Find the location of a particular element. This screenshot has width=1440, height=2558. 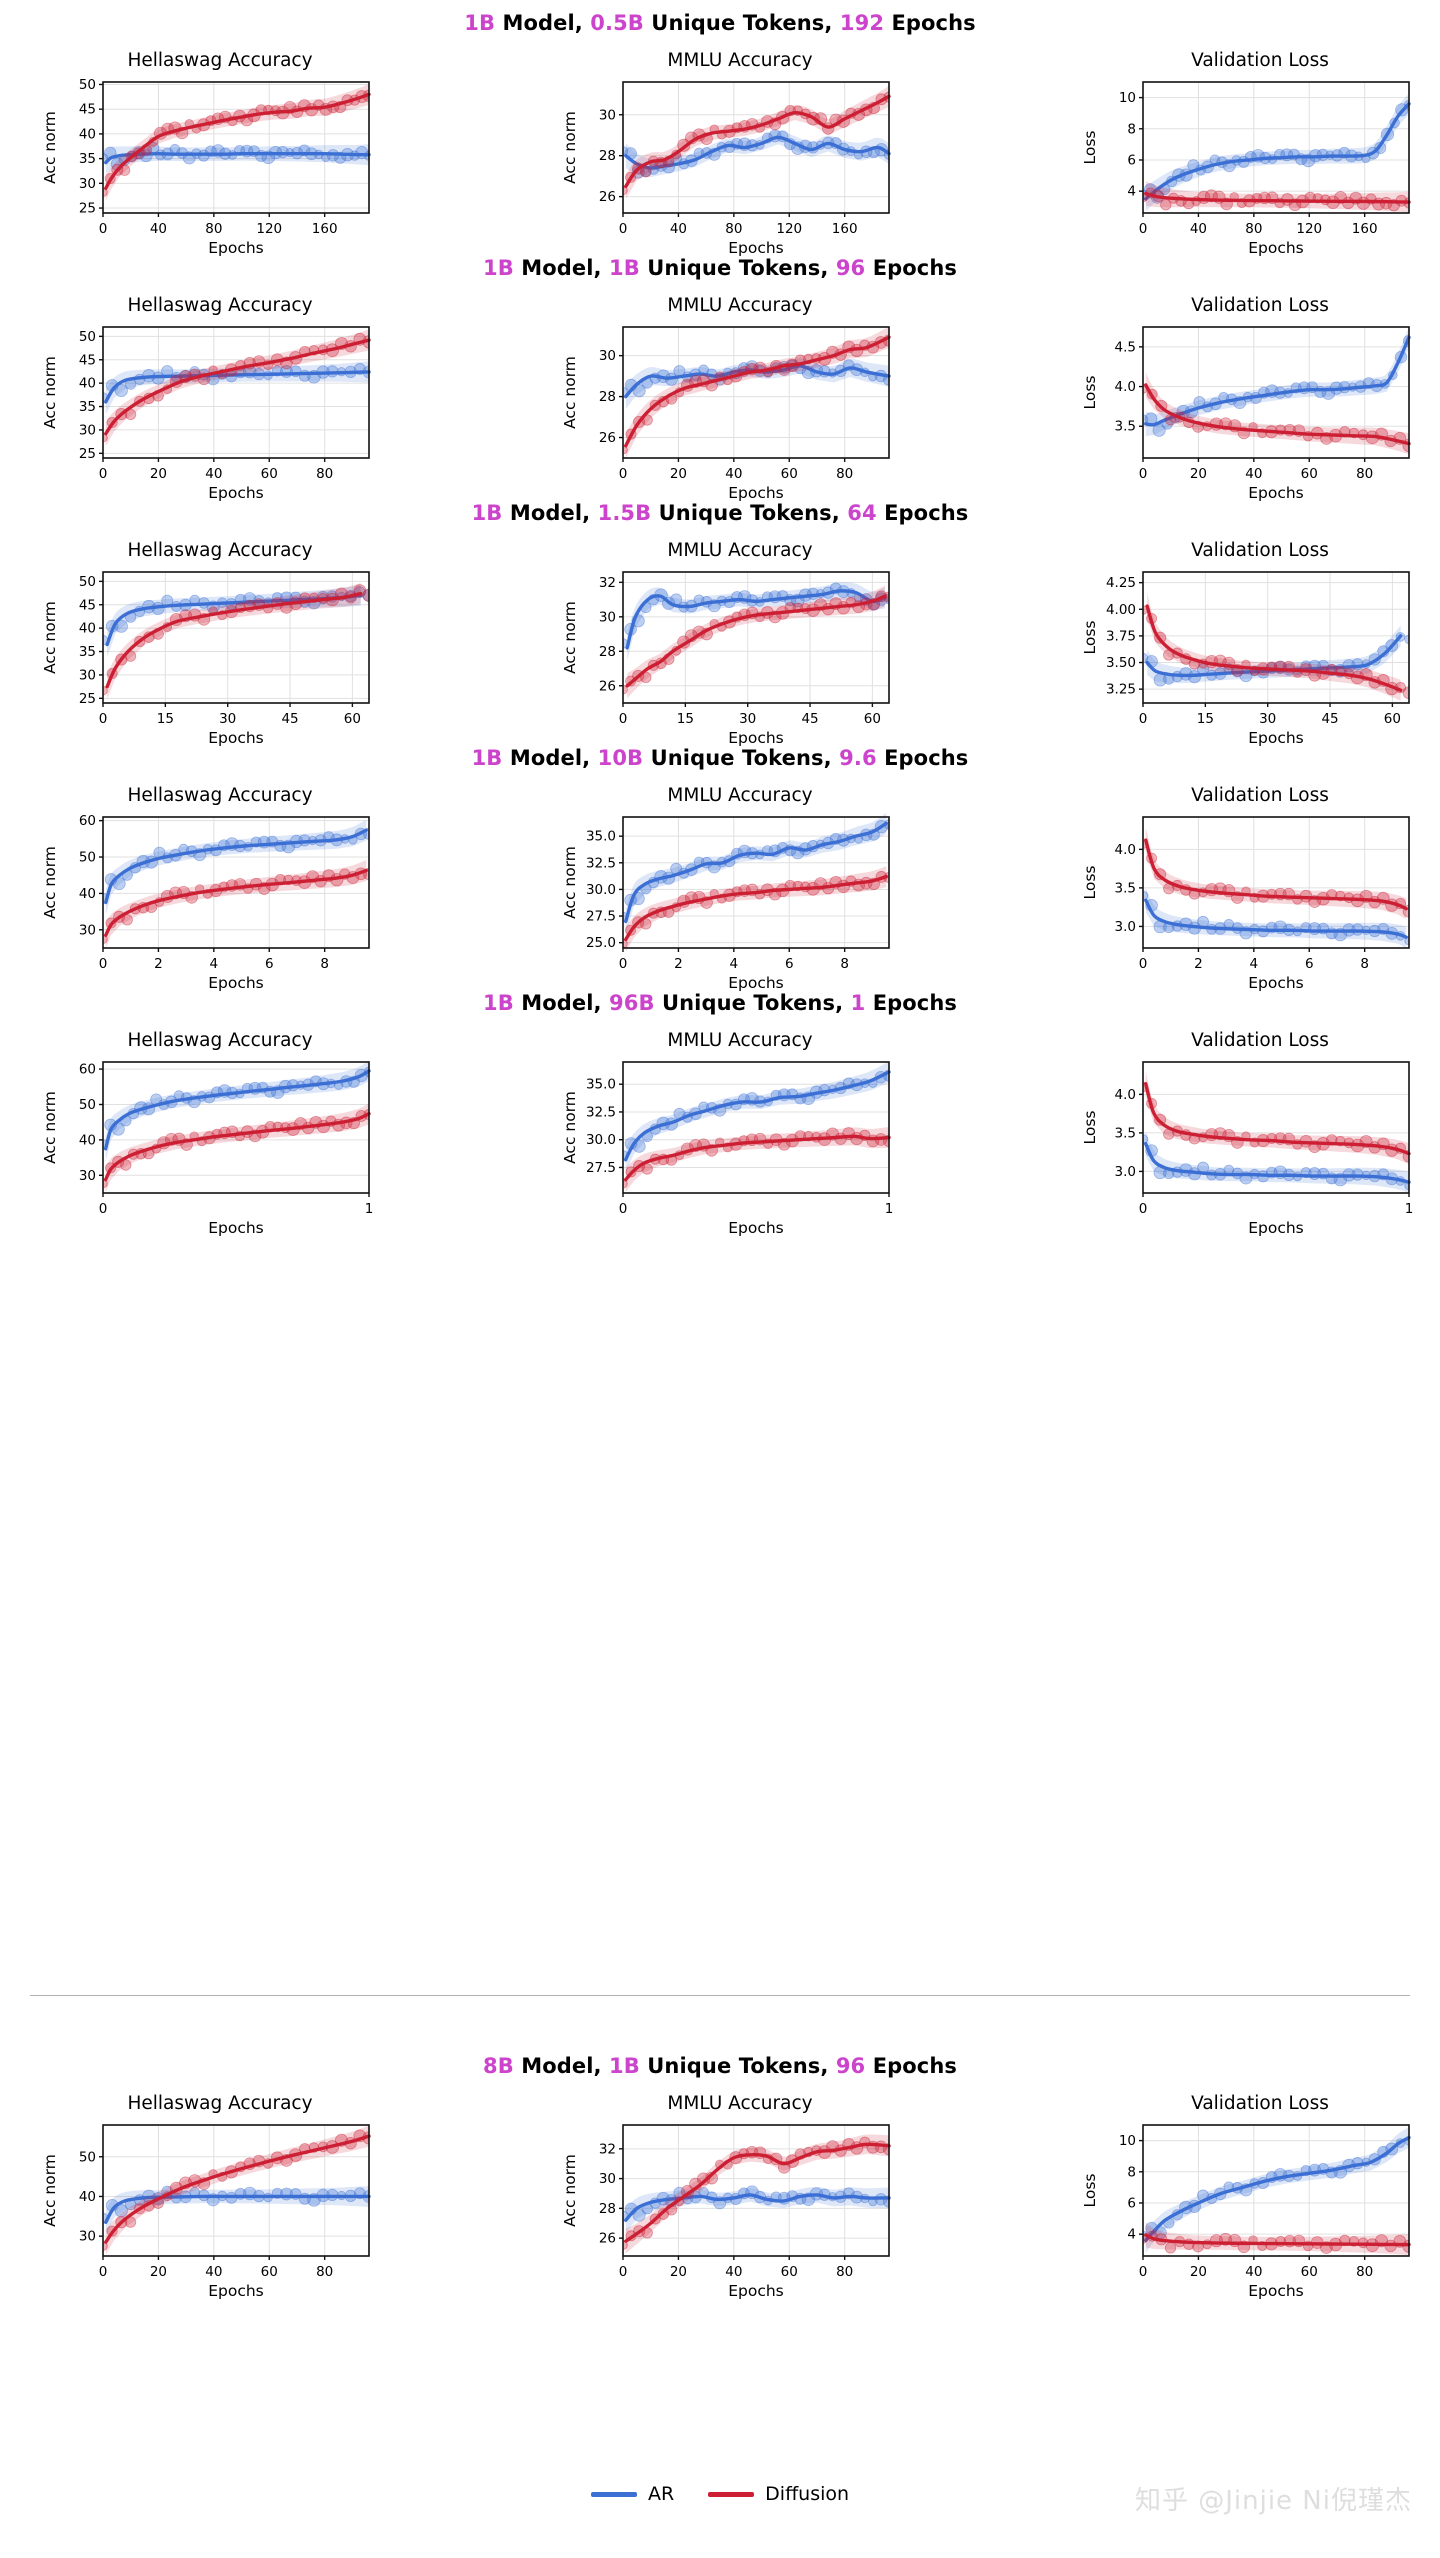

x-tick-label: 30 is located at coordinates (227, 719).